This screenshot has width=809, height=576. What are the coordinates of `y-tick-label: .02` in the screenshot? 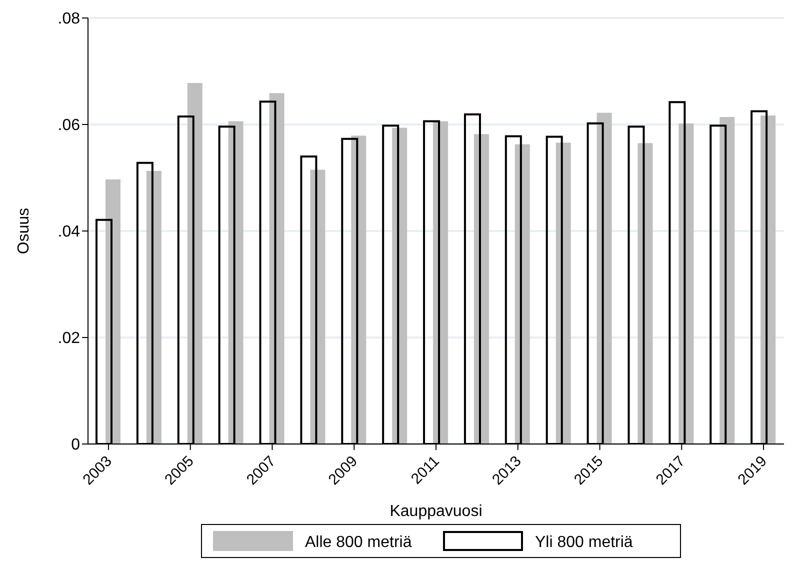 It's located at (69, 339).